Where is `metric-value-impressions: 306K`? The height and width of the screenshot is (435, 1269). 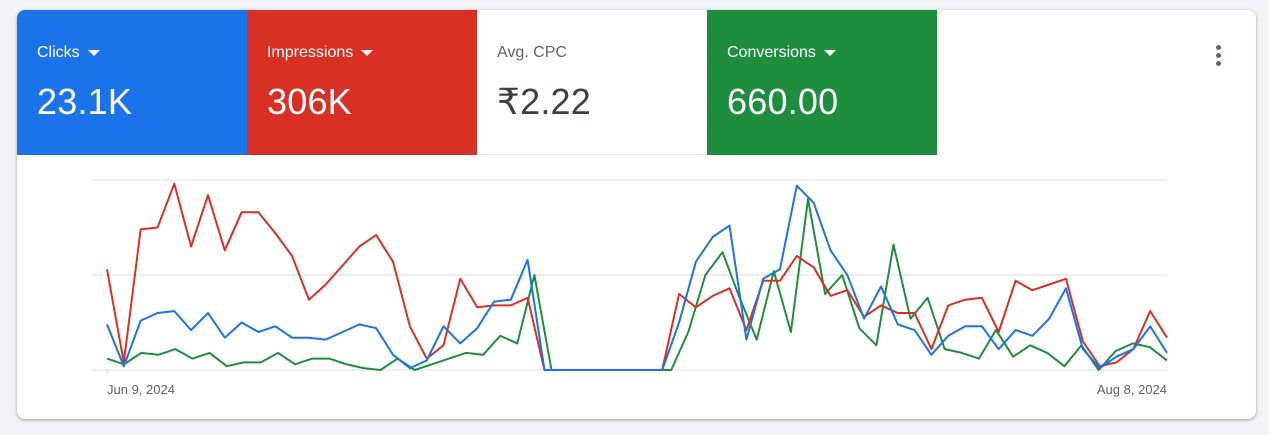
metric-value-impressions: 306K is located at coordinates (309, 101).